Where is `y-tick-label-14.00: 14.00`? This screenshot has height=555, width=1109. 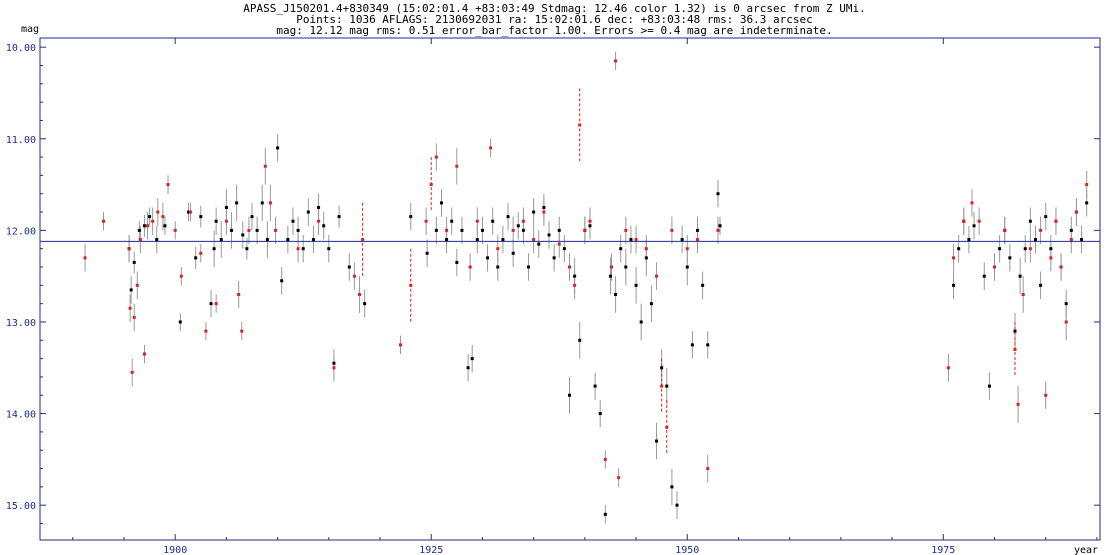 y-tick-label-14.00: 14.00 is located at coordinates (21, 415).